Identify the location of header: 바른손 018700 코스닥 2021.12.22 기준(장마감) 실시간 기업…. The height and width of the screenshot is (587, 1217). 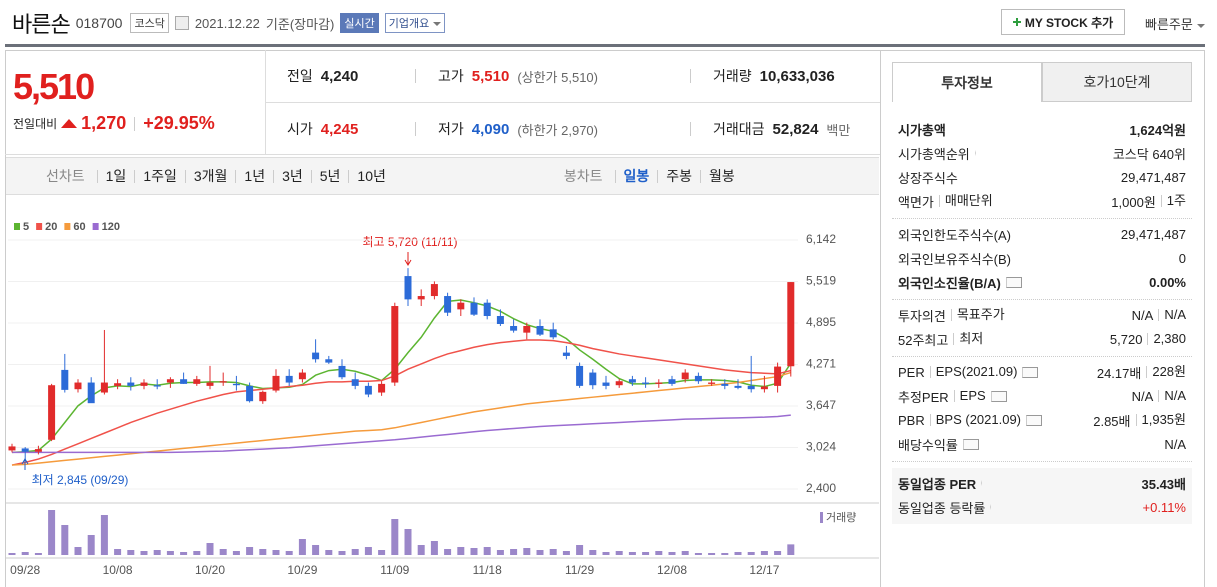
(229, 23).